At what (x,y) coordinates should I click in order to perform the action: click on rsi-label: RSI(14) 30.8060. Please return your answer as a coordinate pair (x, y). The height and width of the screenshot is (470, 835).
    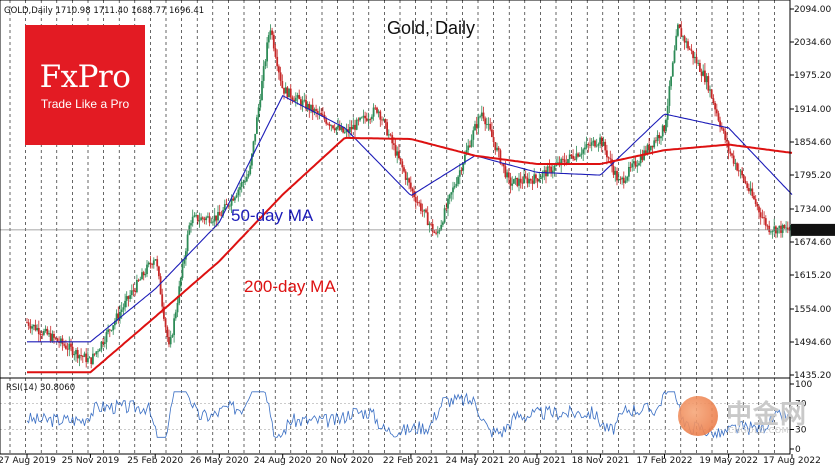
    Looking at the image, I should click on (40, 388).